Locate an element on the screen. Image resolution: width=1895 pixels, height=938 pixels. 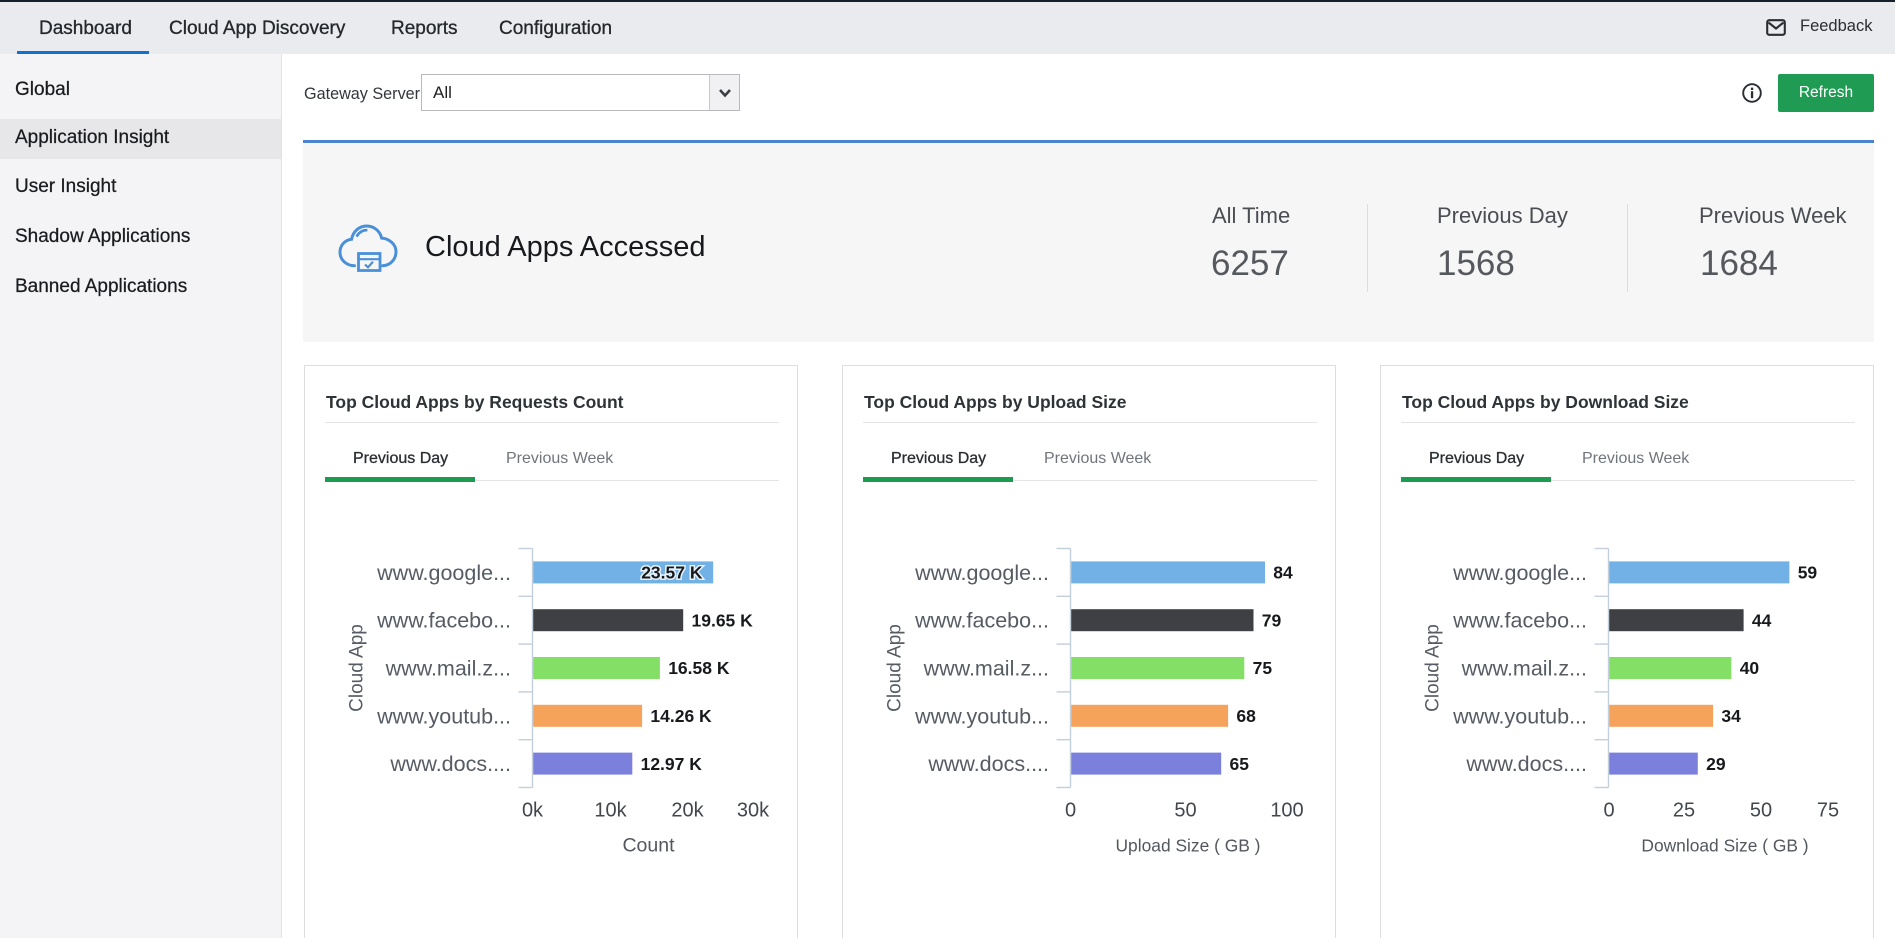
svg-text: 100 is located at coordinates (1286, 811).